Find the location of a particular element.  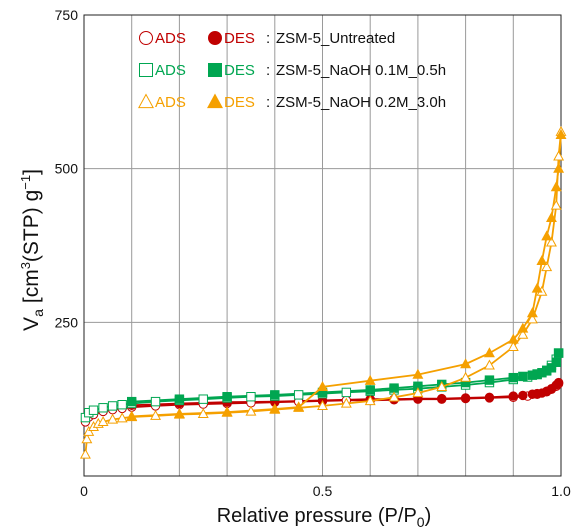

x-axis-title-sub: 0 is located at coordinates (421, 521).